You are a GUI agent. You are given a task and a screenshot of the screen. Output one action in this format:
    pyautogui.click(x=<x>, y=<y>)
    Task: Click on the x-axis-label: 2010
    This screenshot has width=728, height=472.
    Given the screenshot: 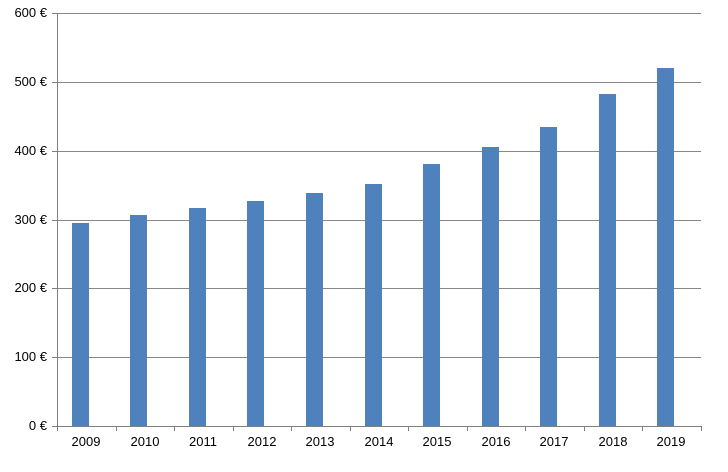 What is the action you would take?
    pyautogui.click(x=145, y=441)
    